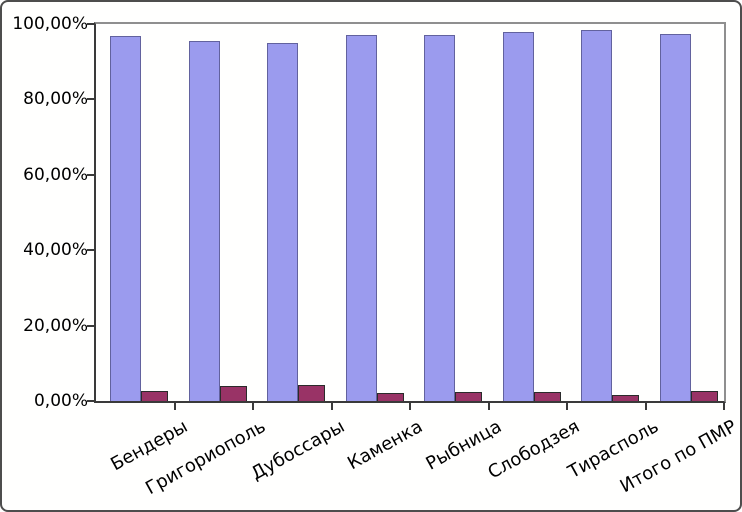 The height and width of the screenshot is (512, 742). I want to click on y-axis-label: 100,00%, so click(50, 24).